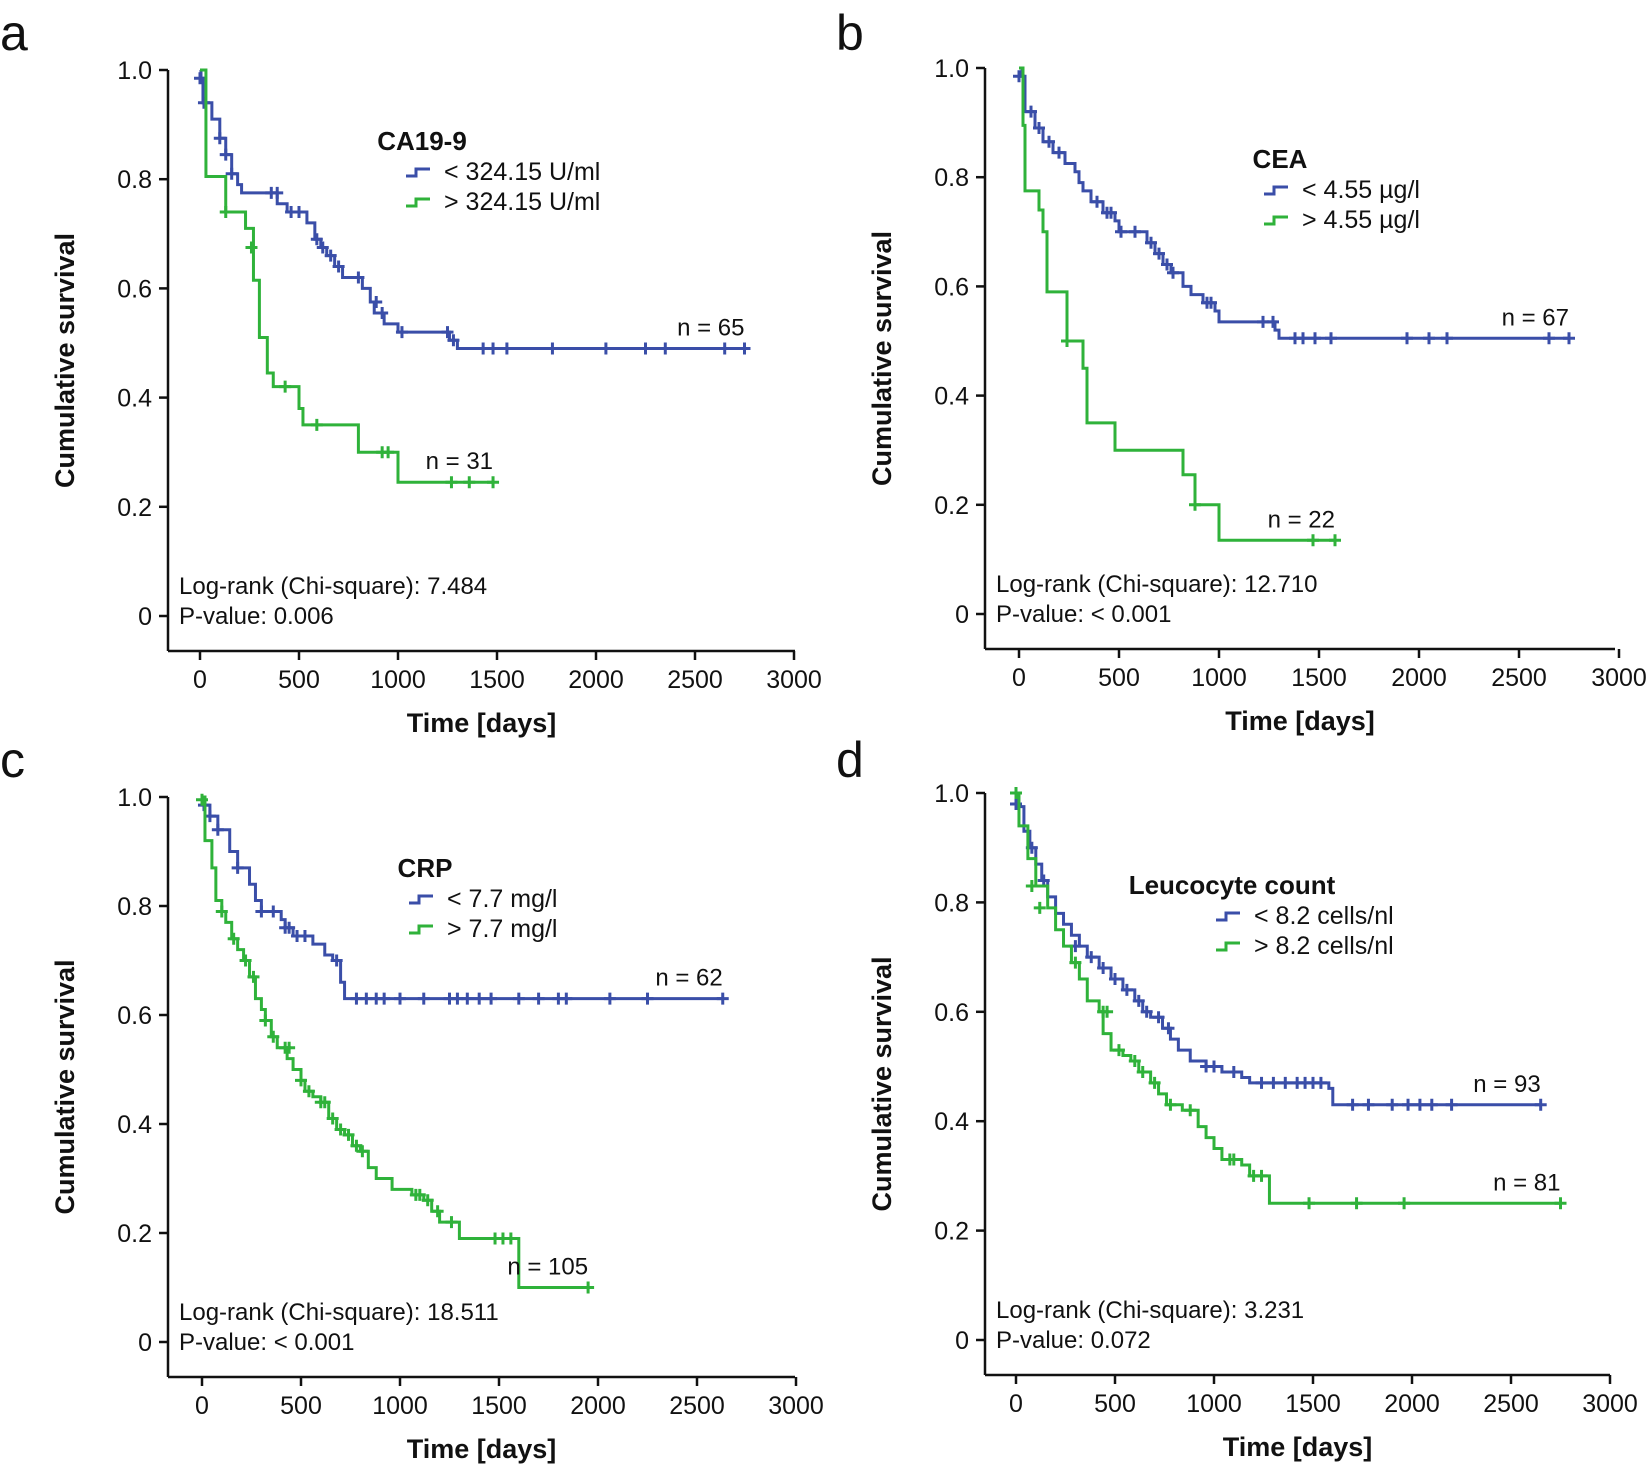 This screenshot has width=1650, height=1468. I want to click on legend-title: CRP, so click(425, 868).